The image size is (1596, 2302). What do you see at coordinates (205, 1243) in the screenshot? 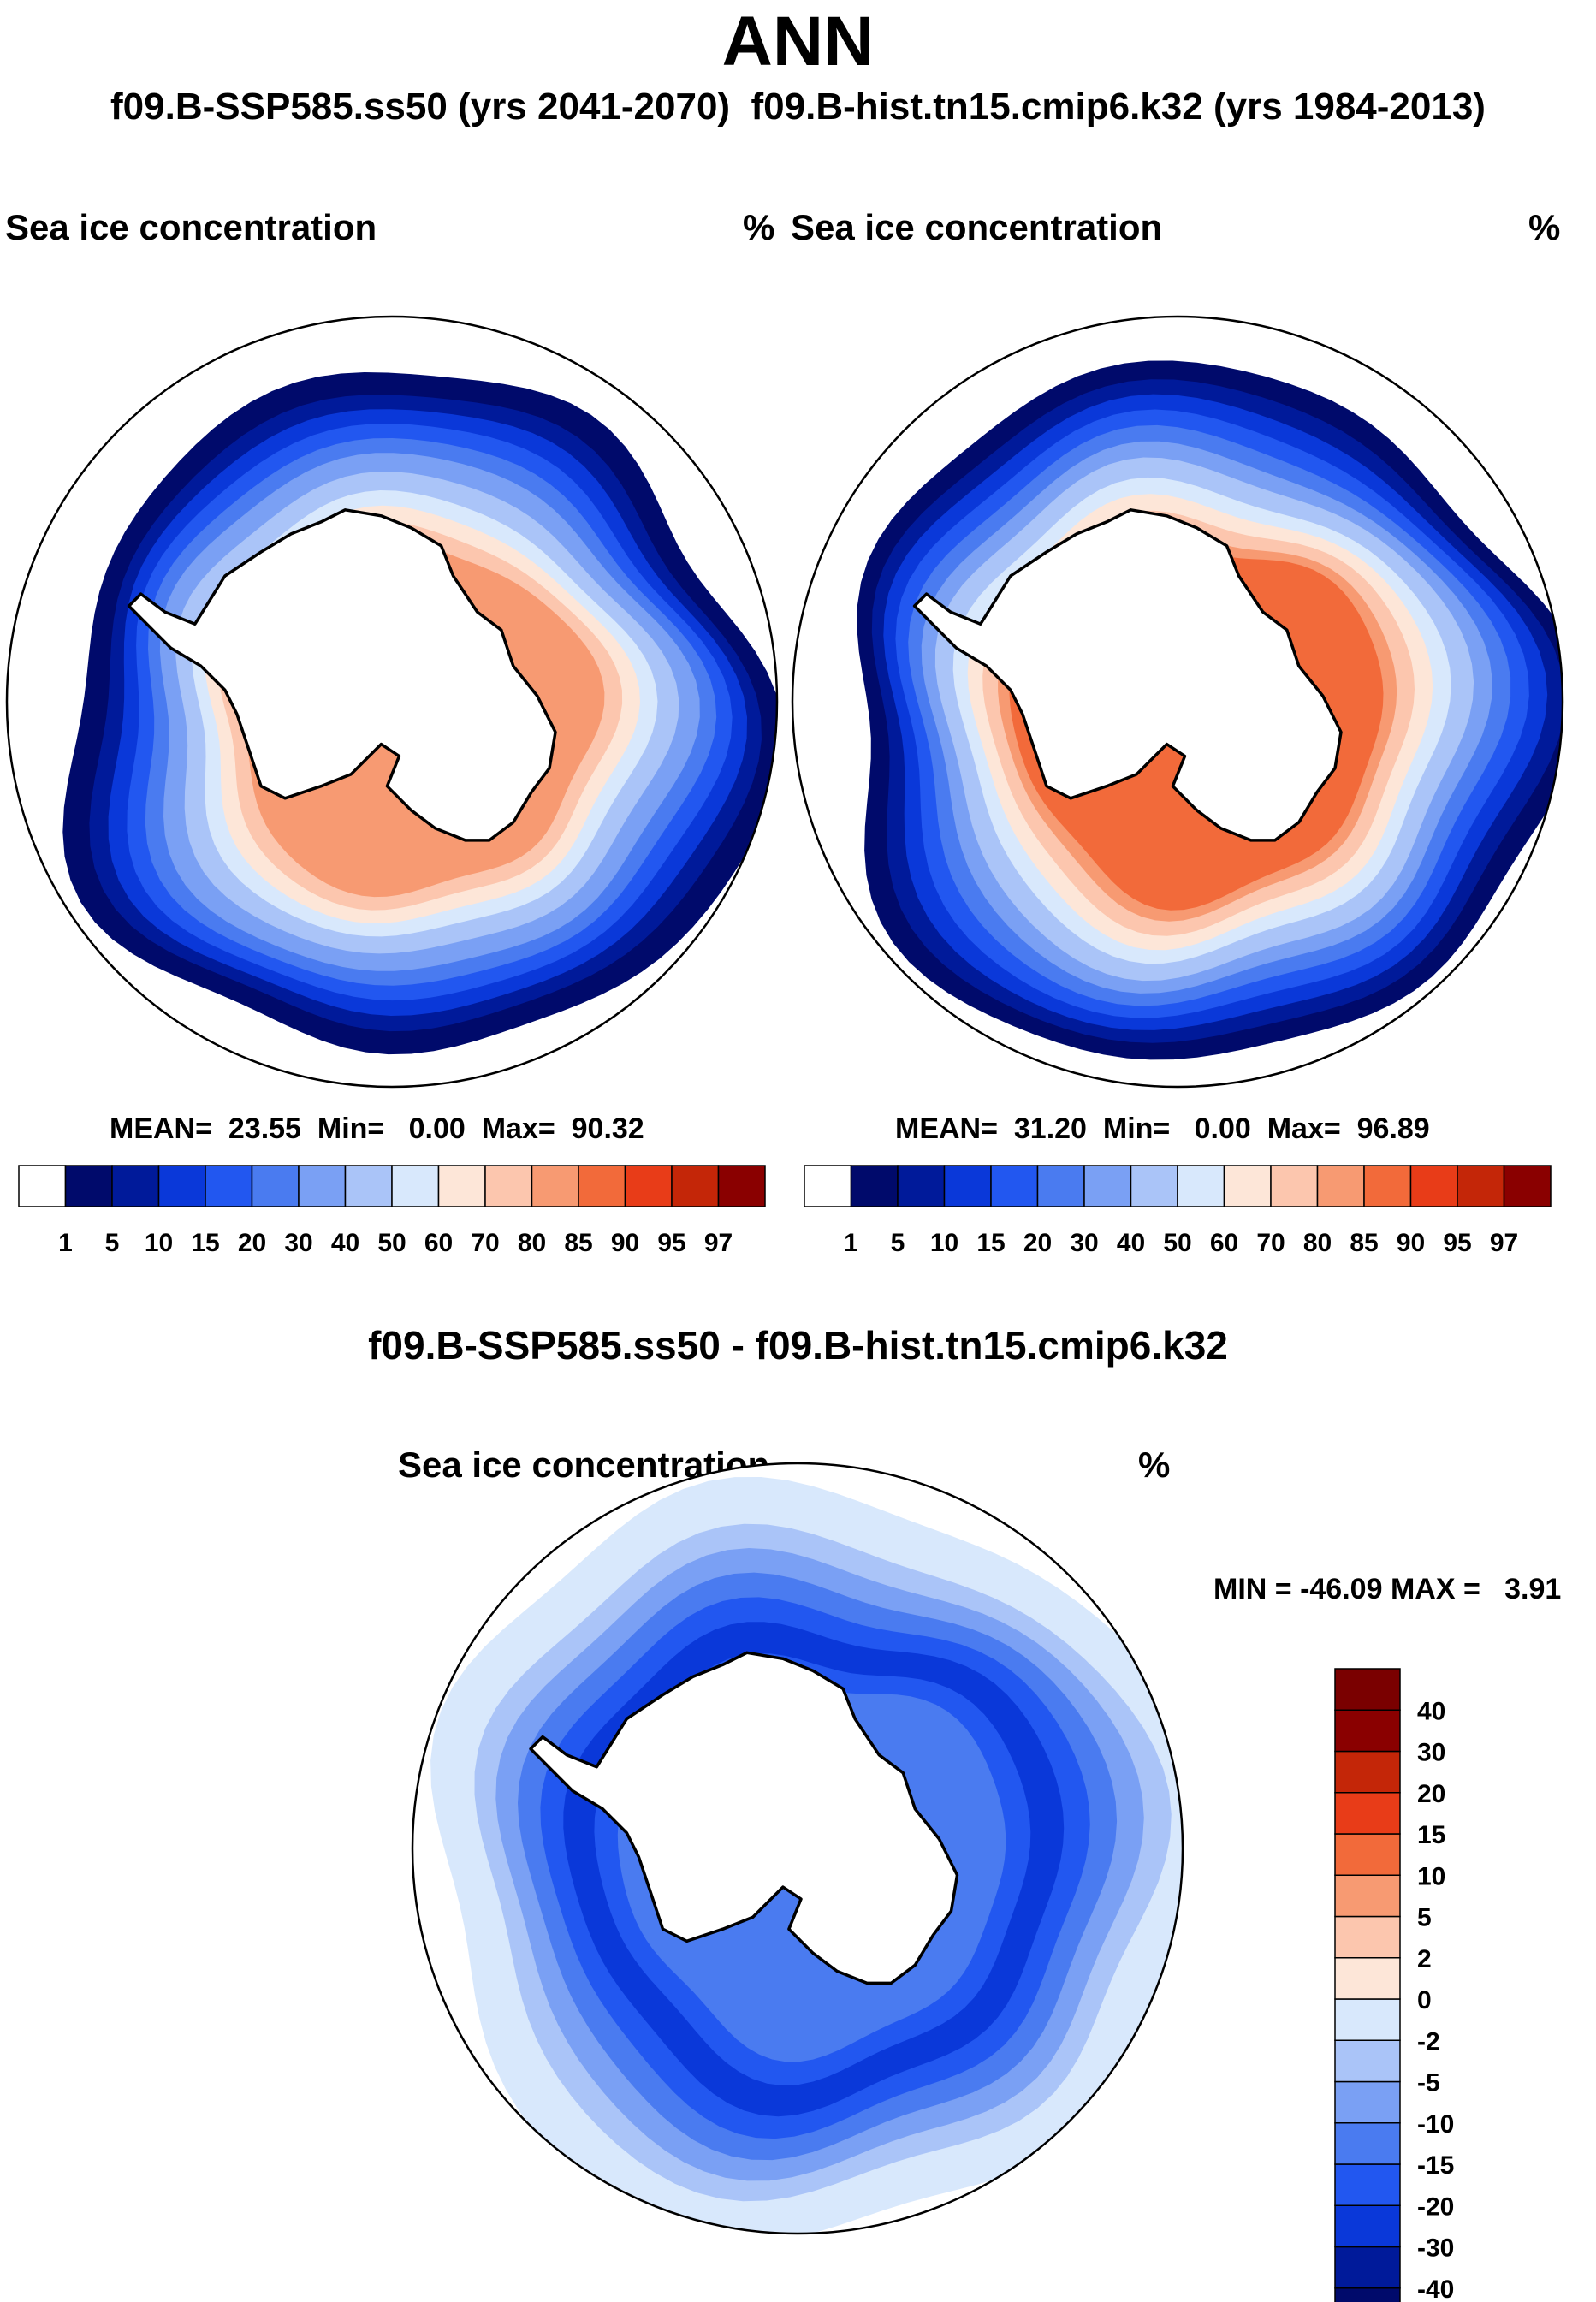
I see `left-colorbar-label: 15` at bounding box center [205, 1243].